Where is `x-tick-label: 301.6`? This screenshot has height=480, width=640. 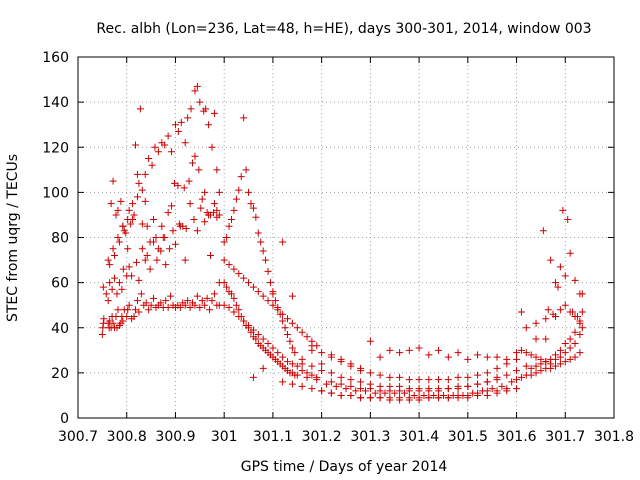 x-tick-label: 301.6 is located at coordinates (516, 437).